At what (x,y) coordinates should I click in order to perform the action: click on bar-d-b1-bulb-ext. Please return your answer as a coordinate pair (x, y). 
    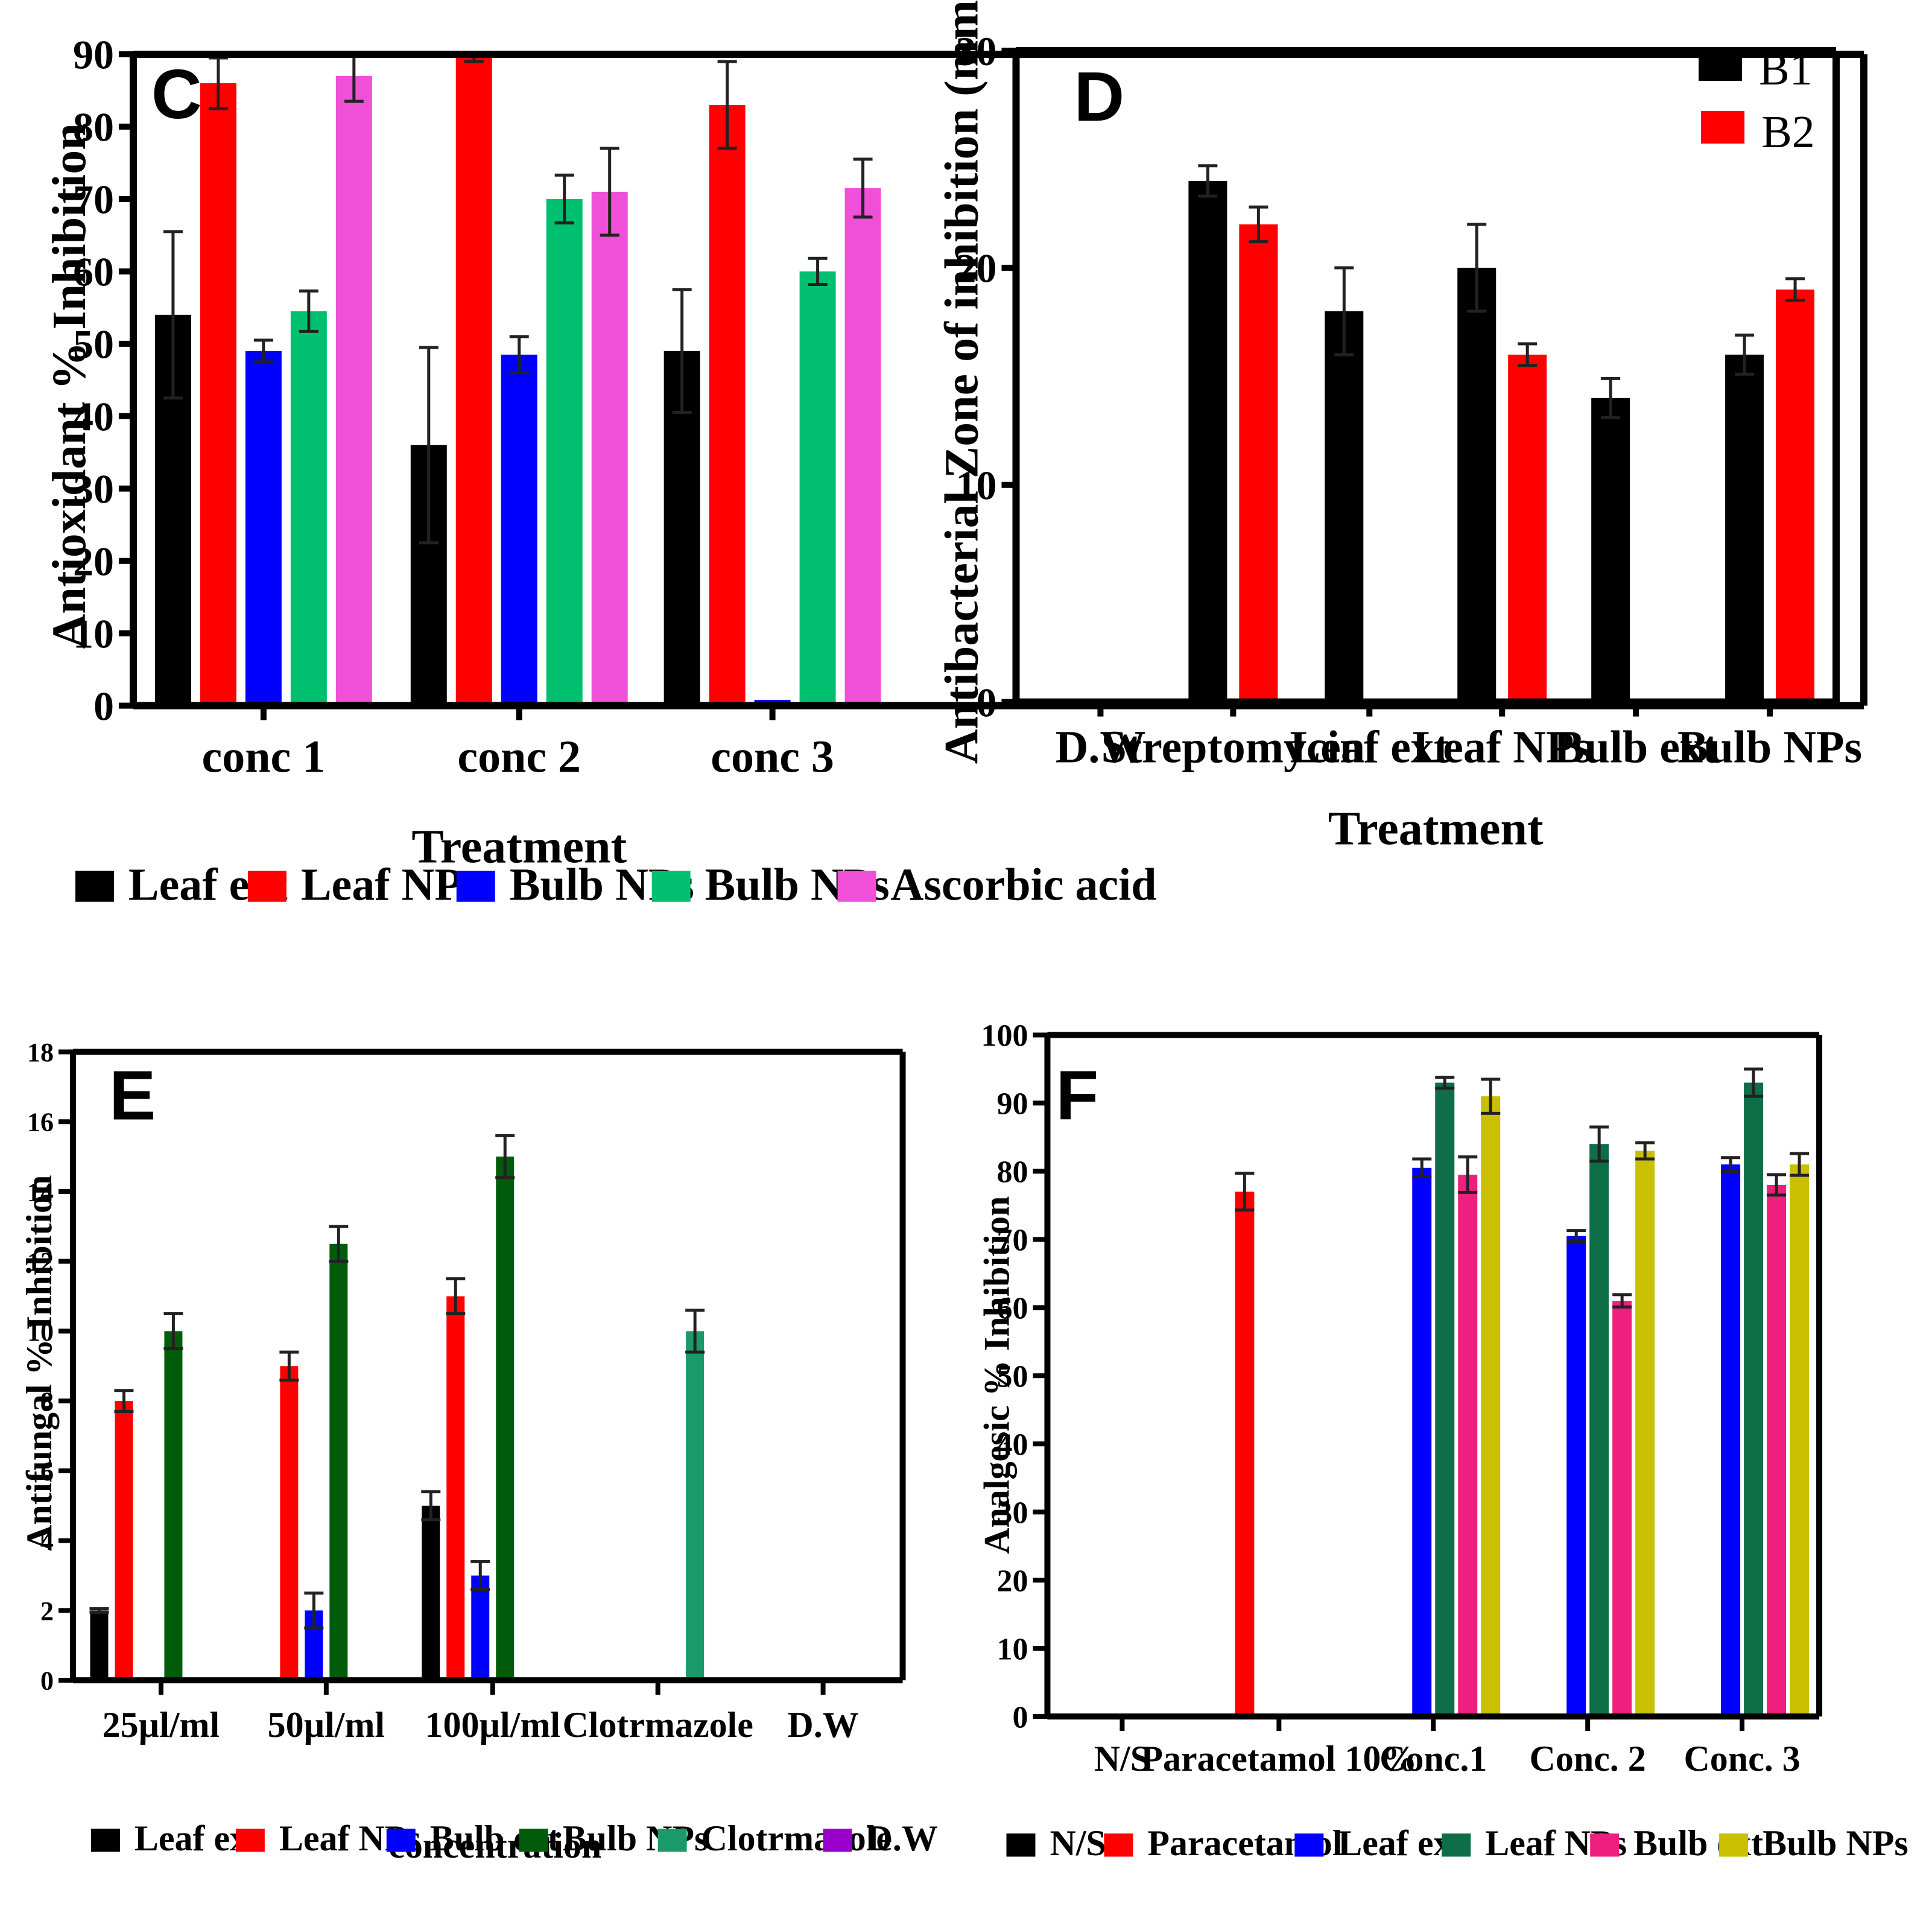
    Looking at the image, I should click on (1610, 550).